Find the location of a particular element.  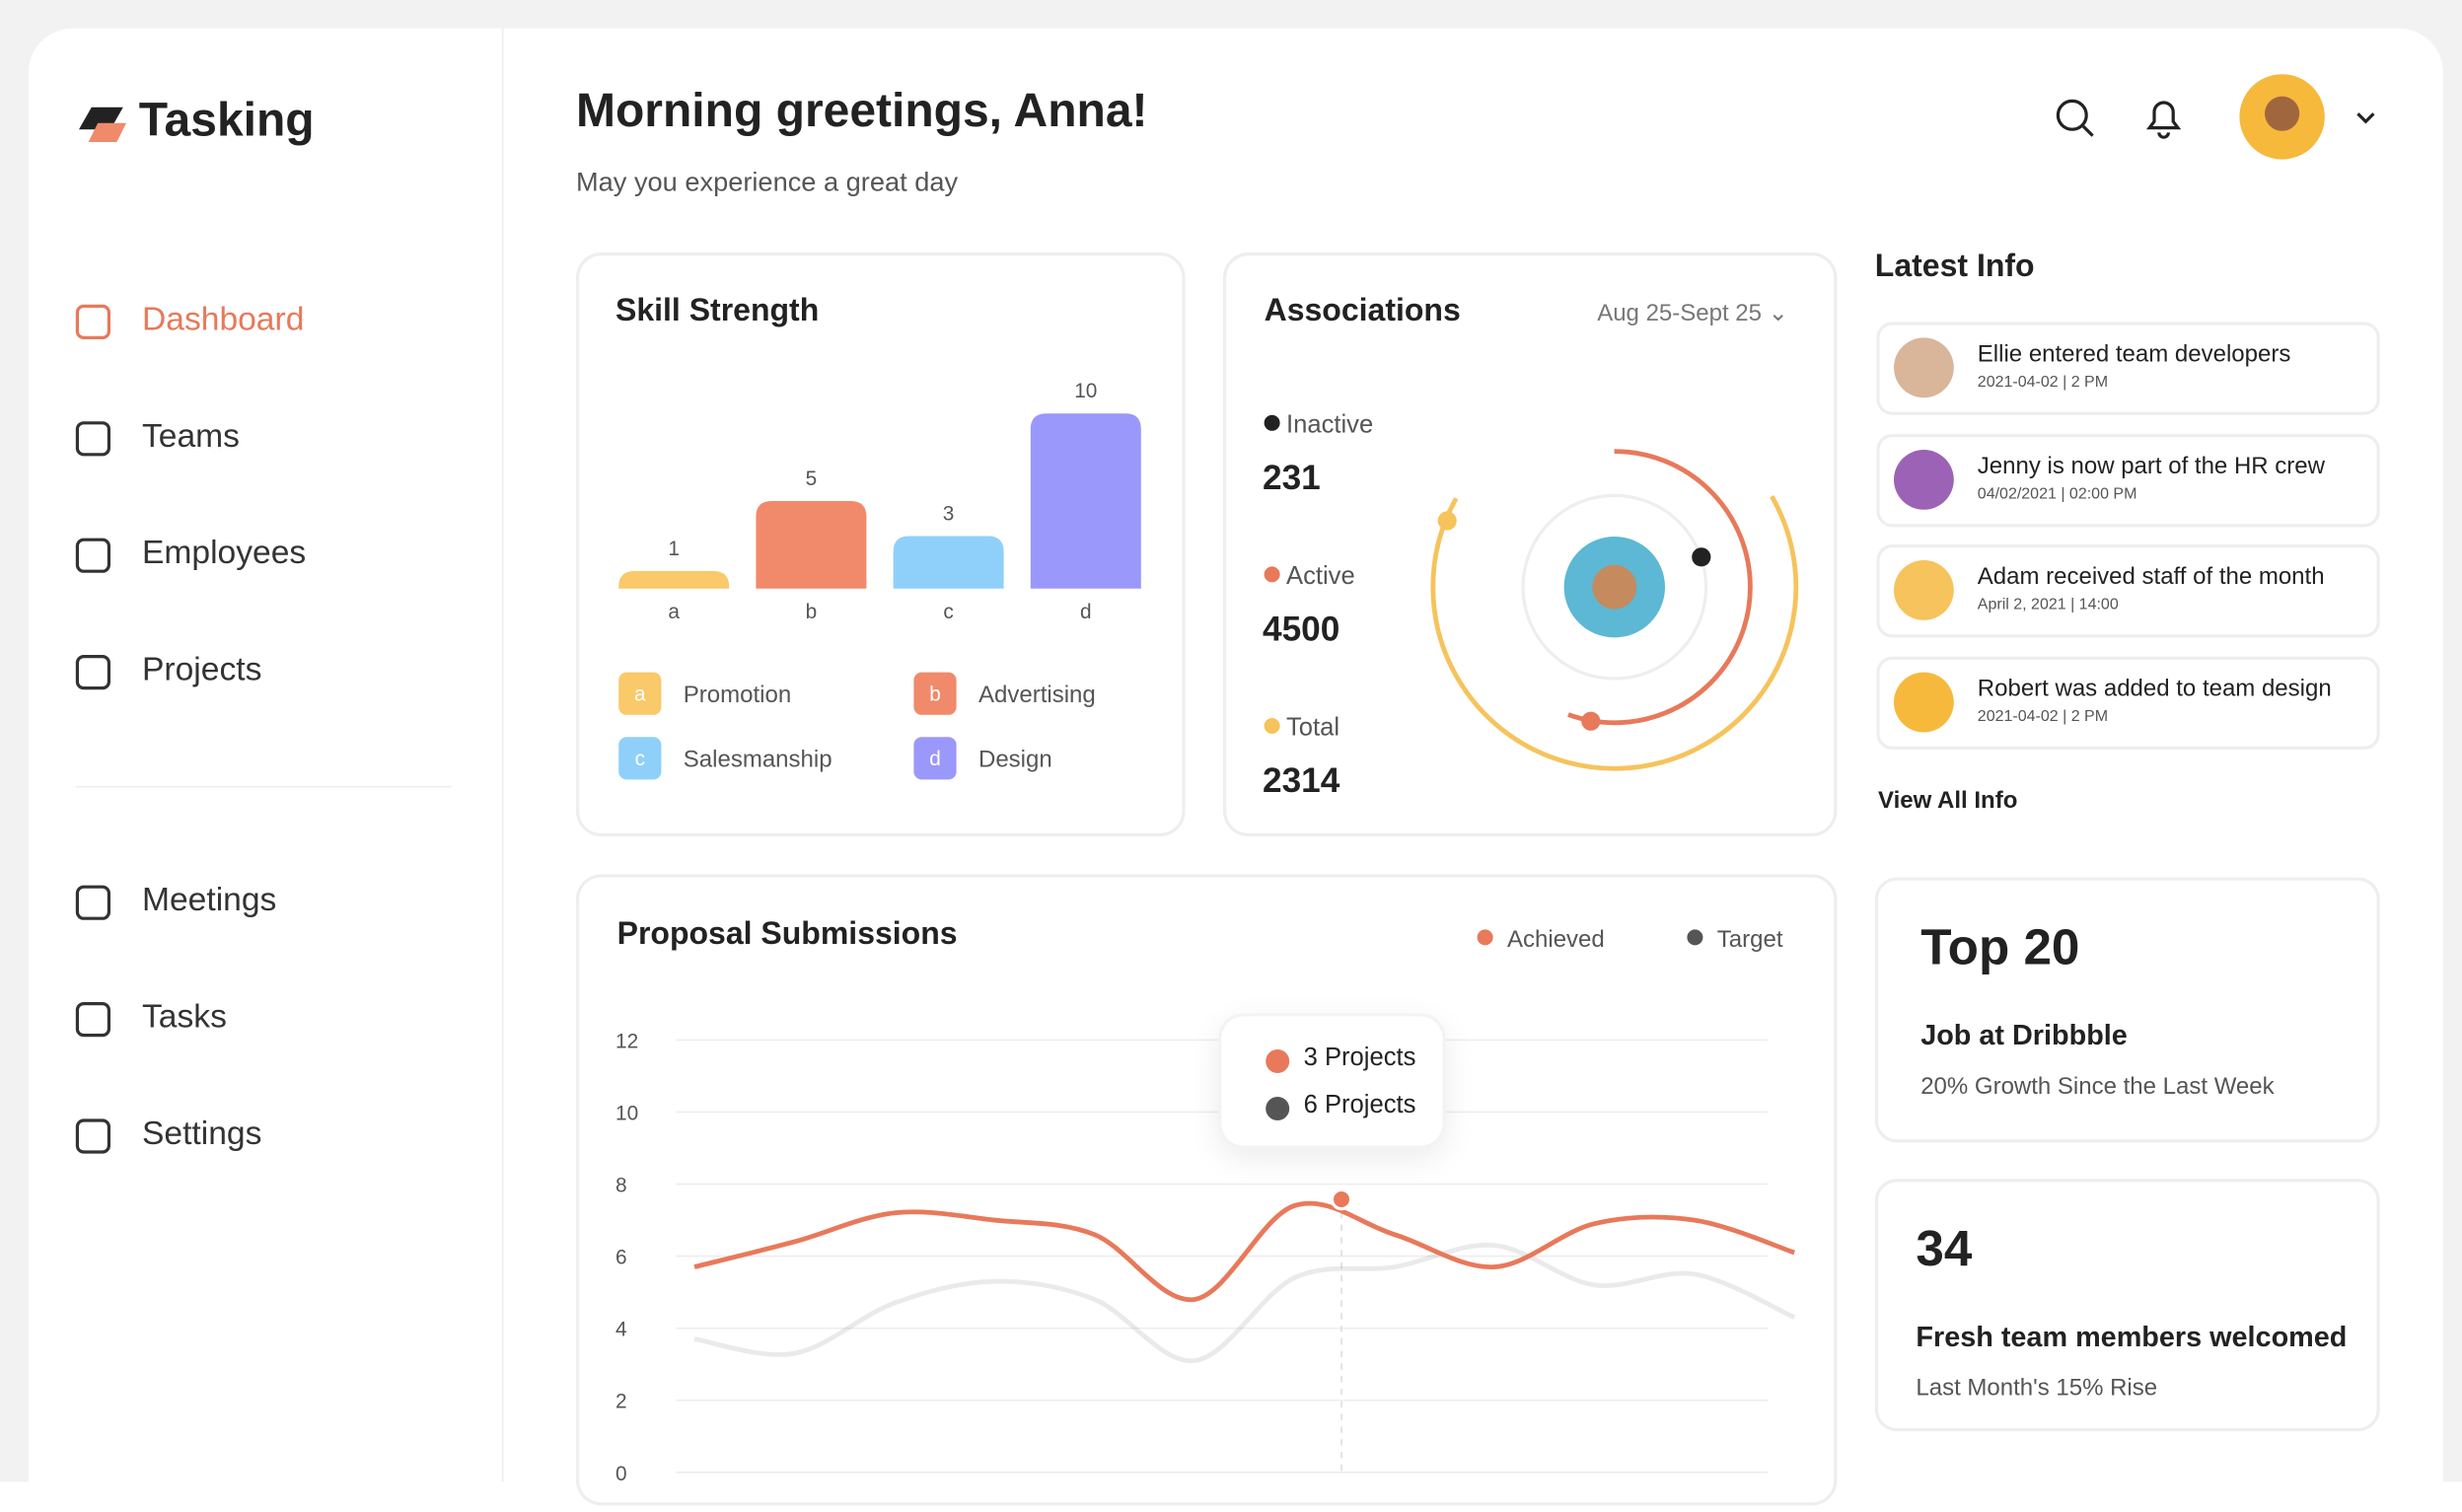

y-tick-label: 10 is located at coordinates (627, 1113).